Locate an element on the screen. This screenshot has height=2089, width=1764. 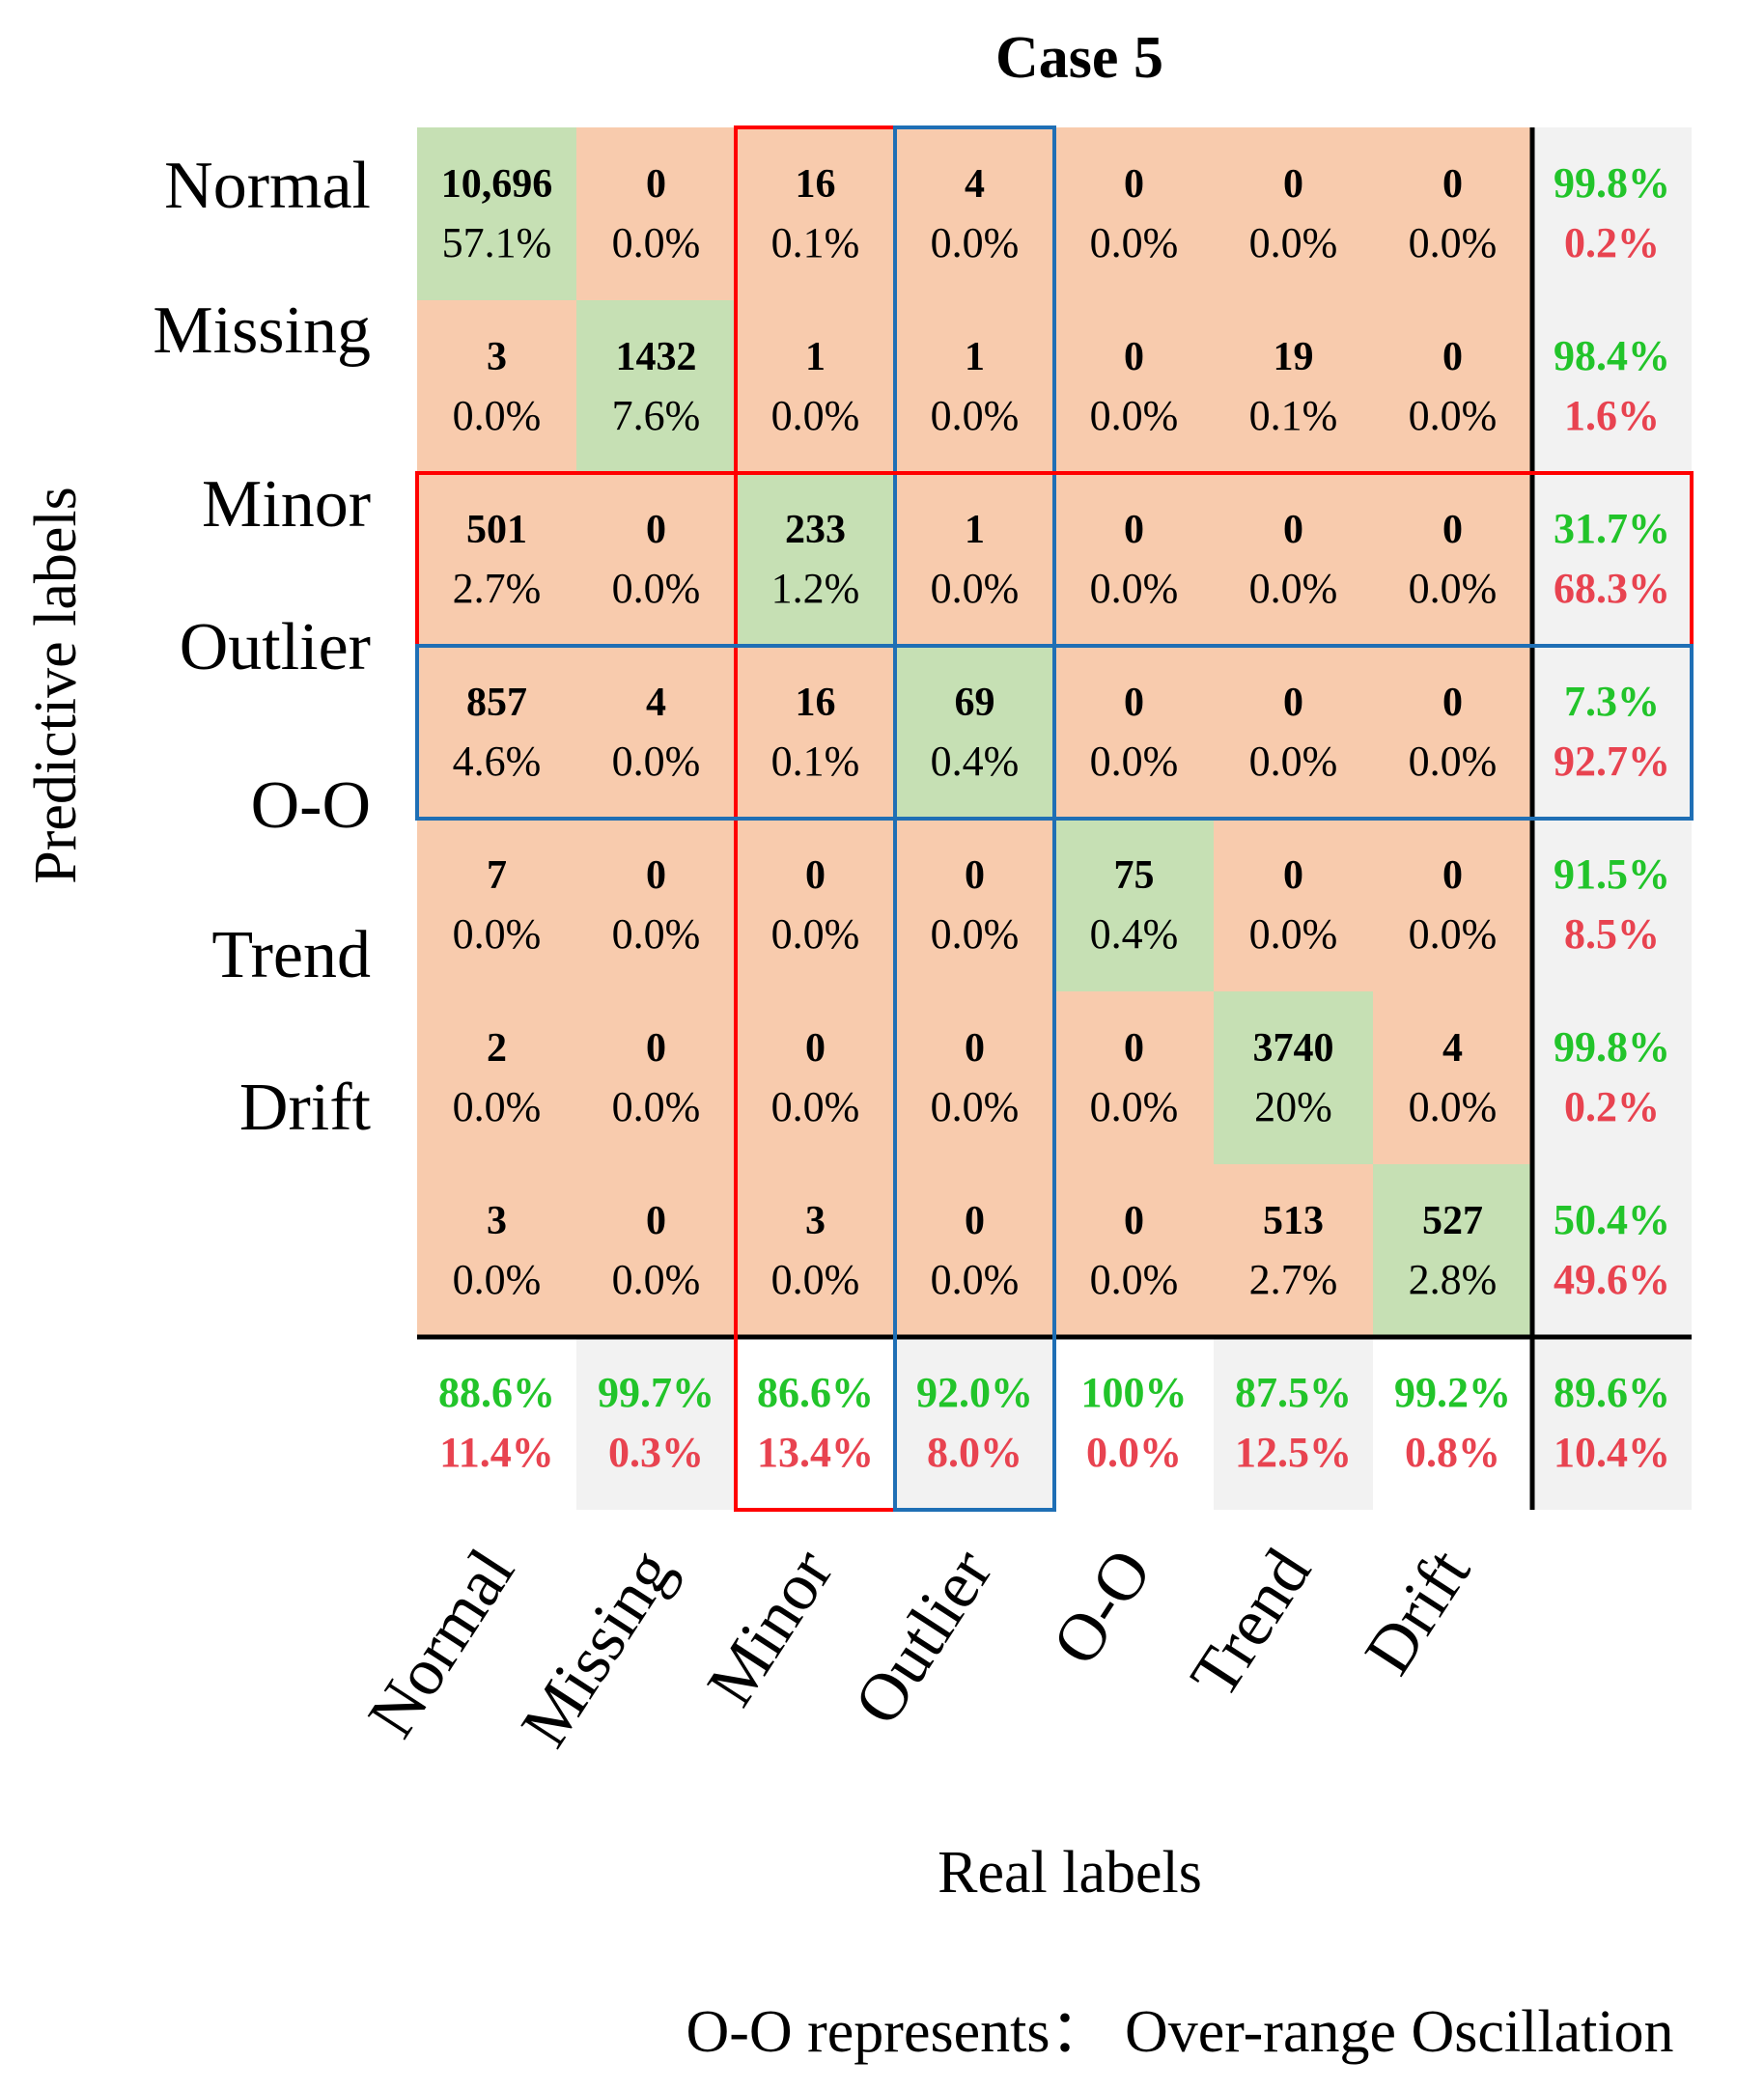
cell-r6-c0 is located at coordinates (497, 1250).